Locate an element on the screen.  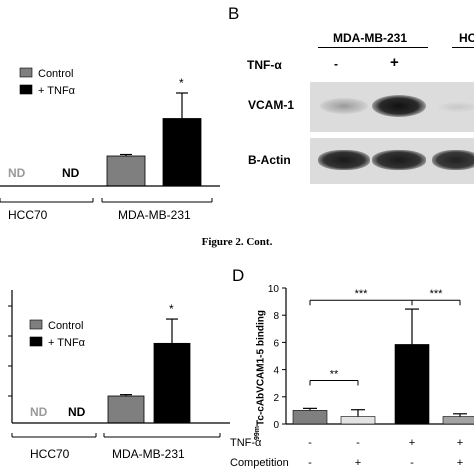
blot-vcam1-strip is located at coordinates (392, 107).